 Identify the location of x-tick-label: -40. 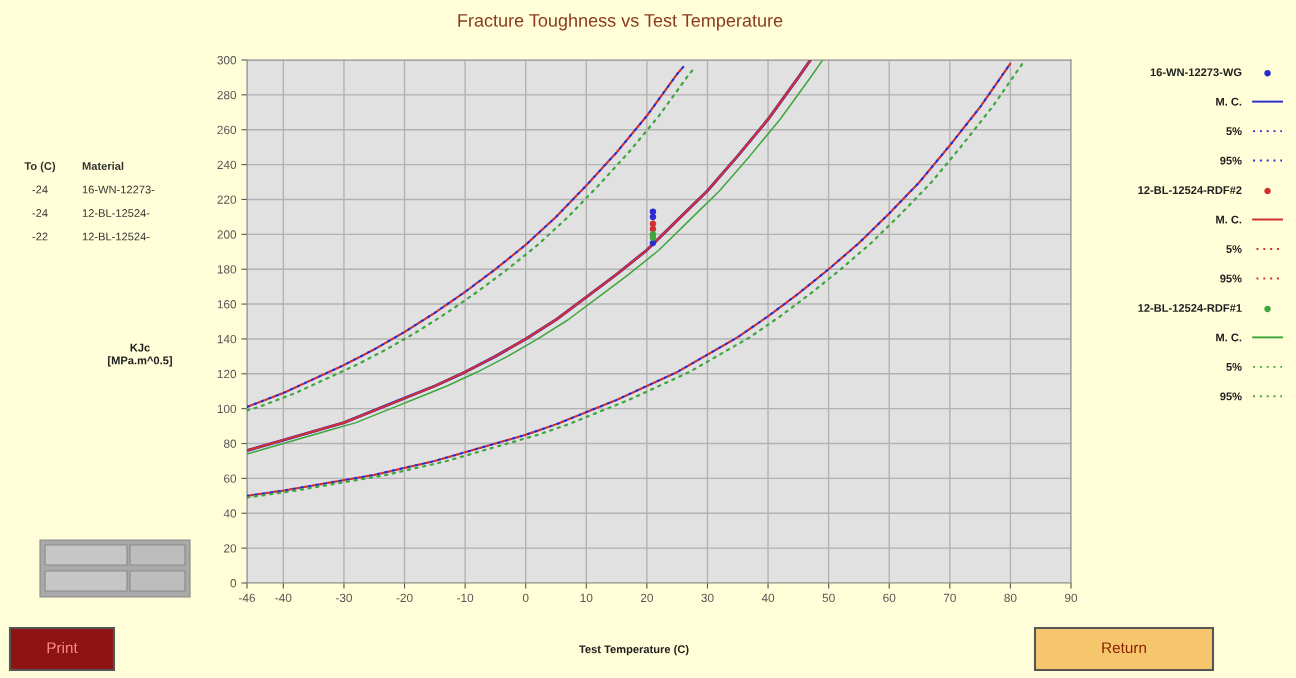
(283, 598).